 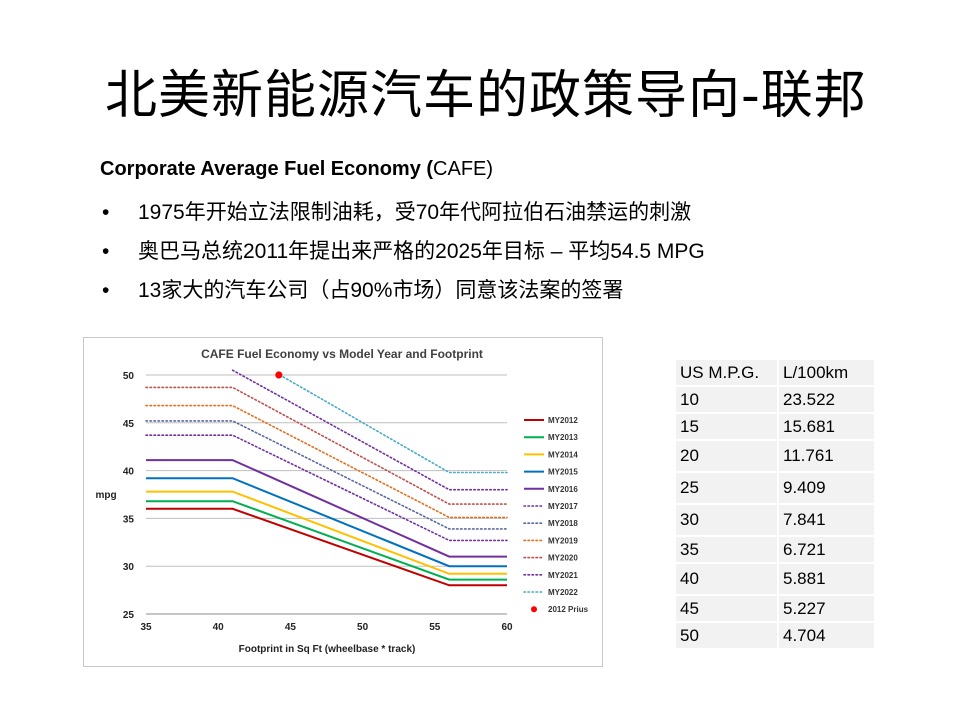 What do you see at coordinates (563, 437) in the screenshot?
I see `legend-label: MY2013` at bounding box center [563, 437].